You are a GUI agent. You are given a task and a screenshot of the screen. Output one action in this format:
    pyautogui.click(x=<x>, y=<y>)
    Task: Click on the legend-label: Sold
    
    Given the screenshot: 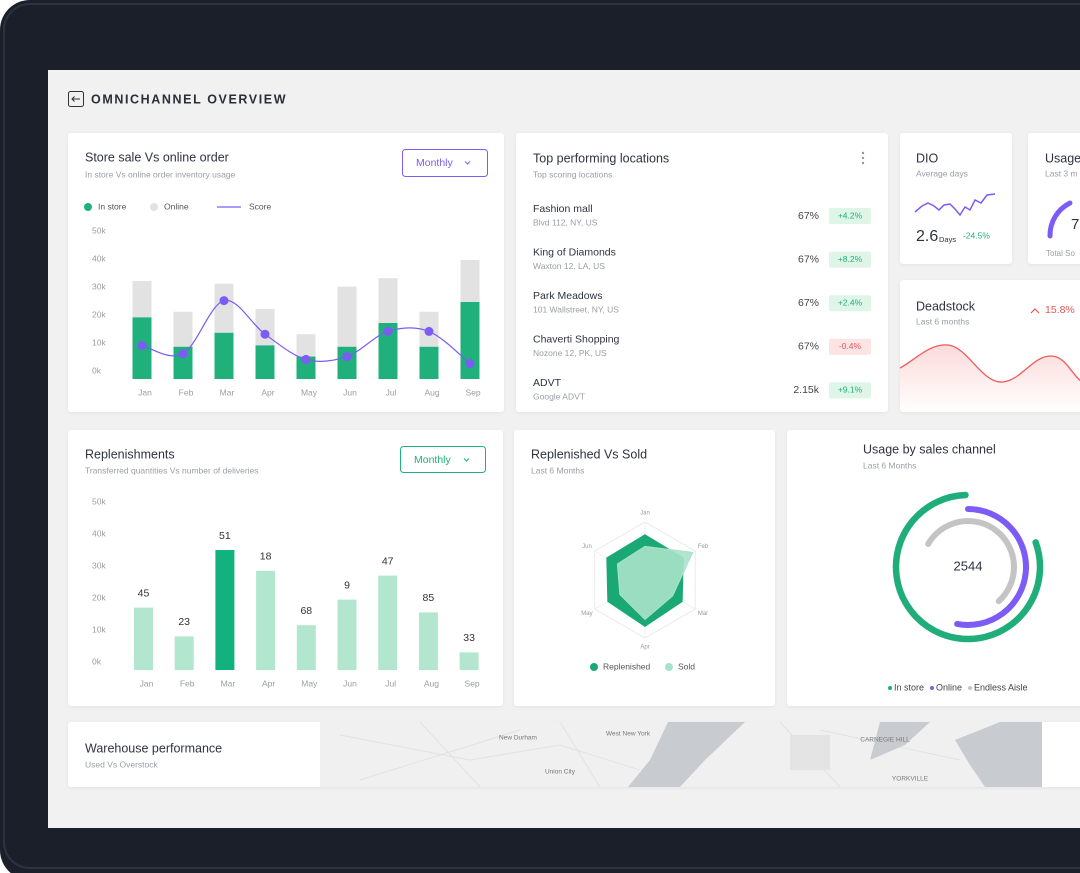 What is the action you would take?
    pyautogui.click(x=686, y=666)
    